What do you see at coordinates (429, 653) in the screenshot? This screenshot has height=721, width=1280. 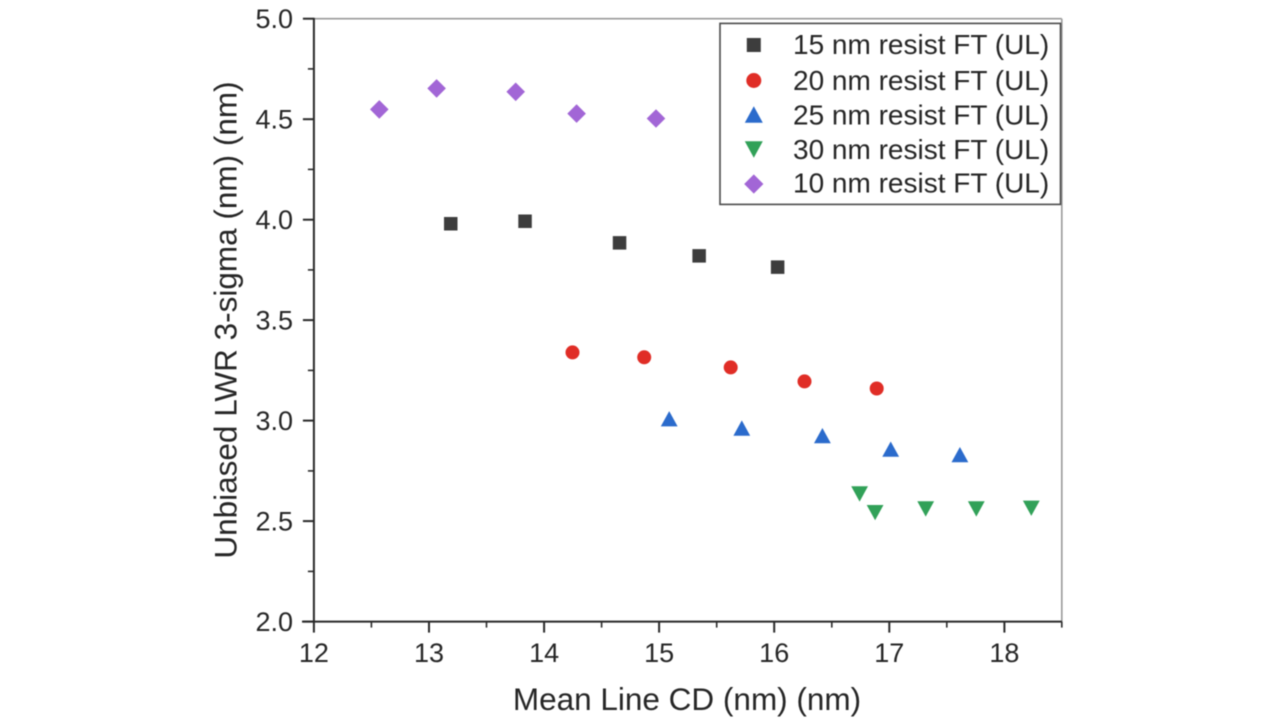 I see `svg-text: 13` at bounding box center [429, 653].